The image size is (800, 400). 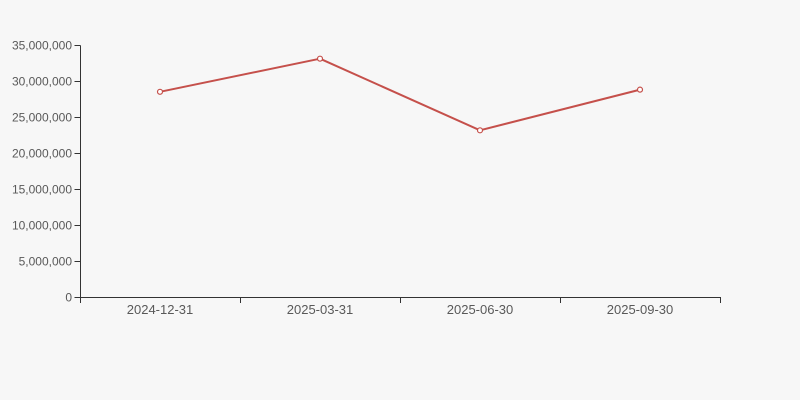 What do you see at coordinates (42, 226) in the screenshot?
I see `y-tick-label: 10,000,000` at bounding box center [42, 226].